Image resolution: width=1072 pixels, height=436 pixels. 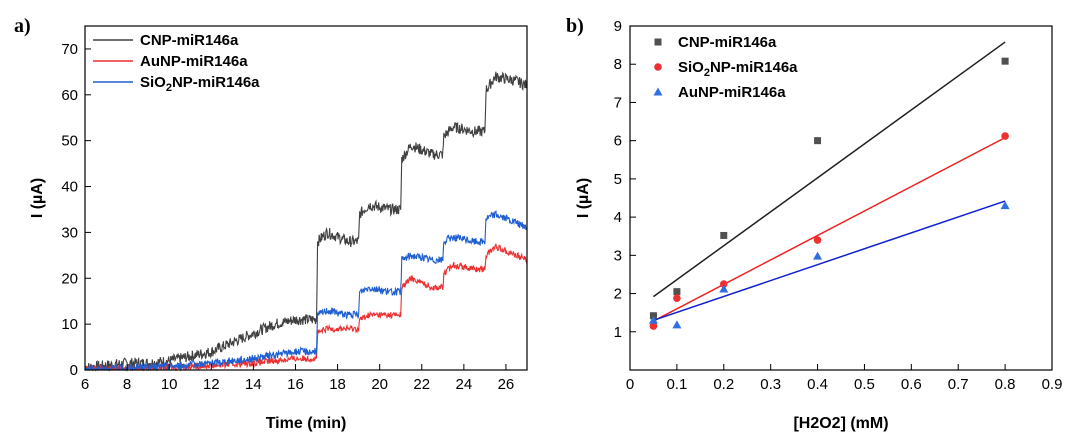 I want to click on y-tick-label: 30, so click(x=69, y=232).